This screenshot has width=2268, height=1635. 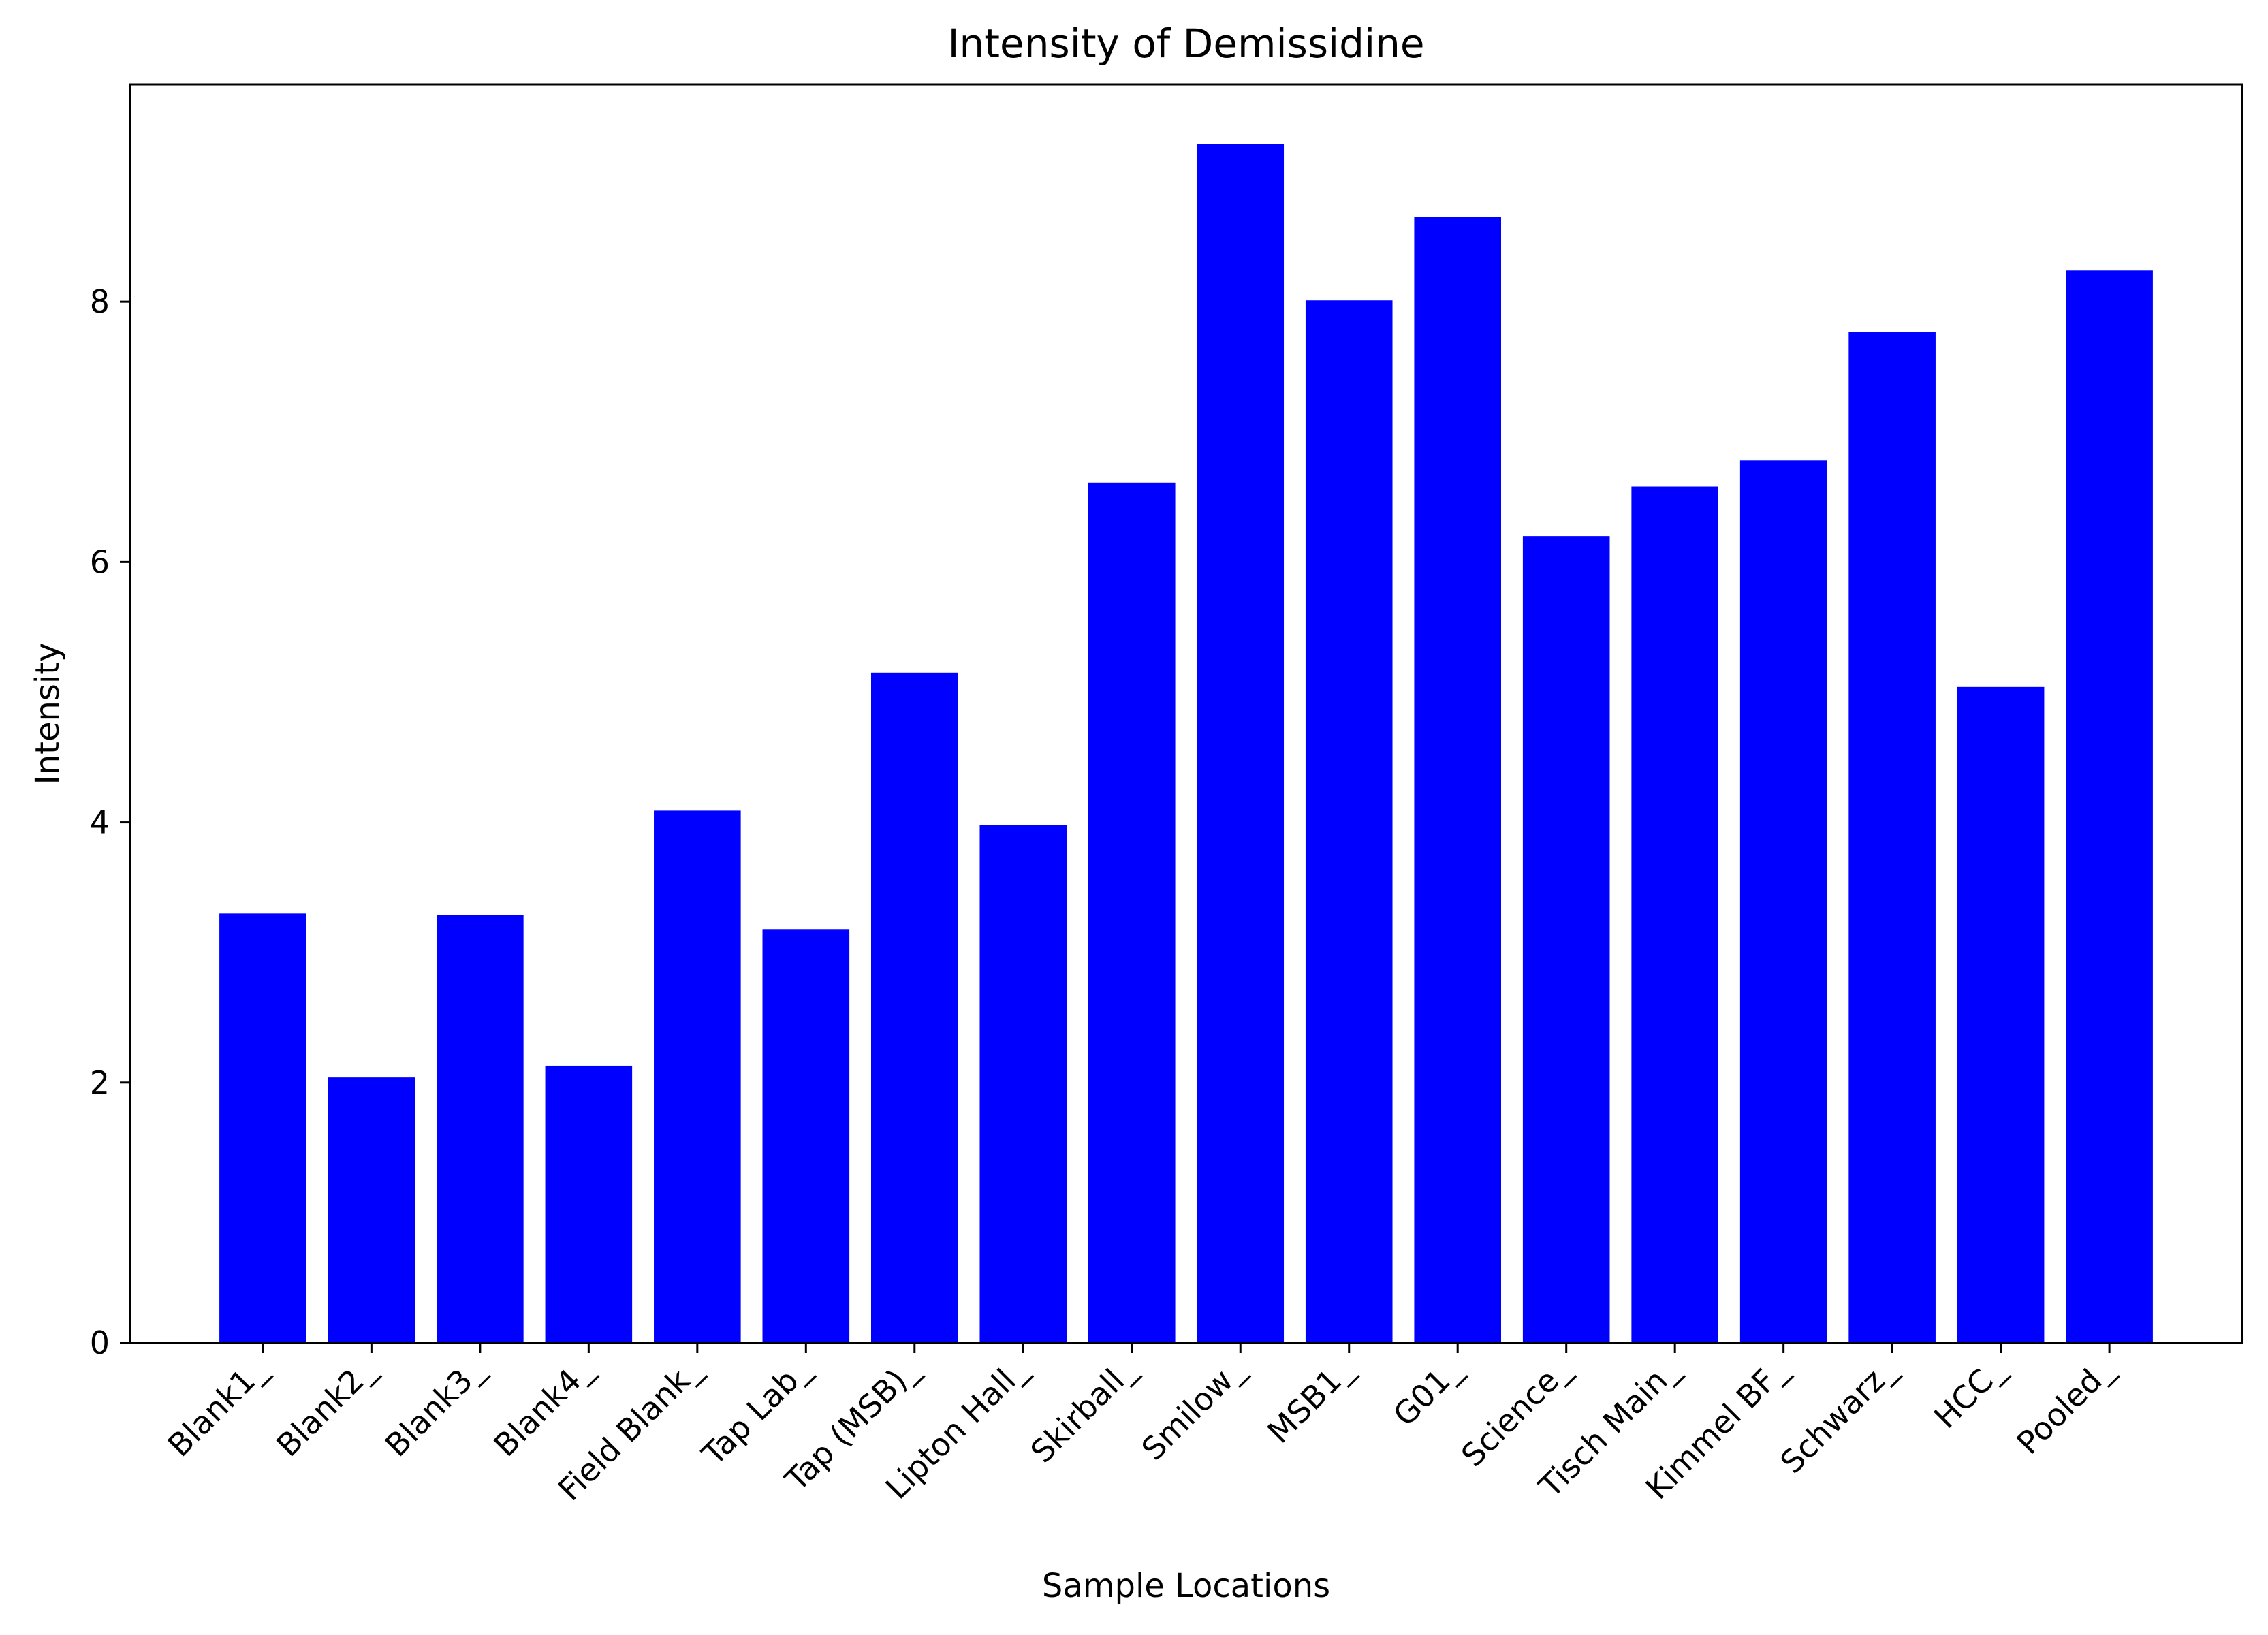 I want to click on x-axis-label: Sample Locations, so click(x=1186, y=1586).